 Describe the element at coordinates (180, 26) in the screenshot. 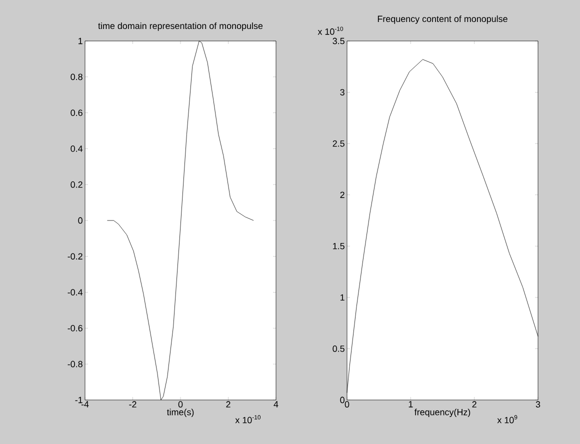

I see `chart-title: time domain representation of monopulse` at that location.